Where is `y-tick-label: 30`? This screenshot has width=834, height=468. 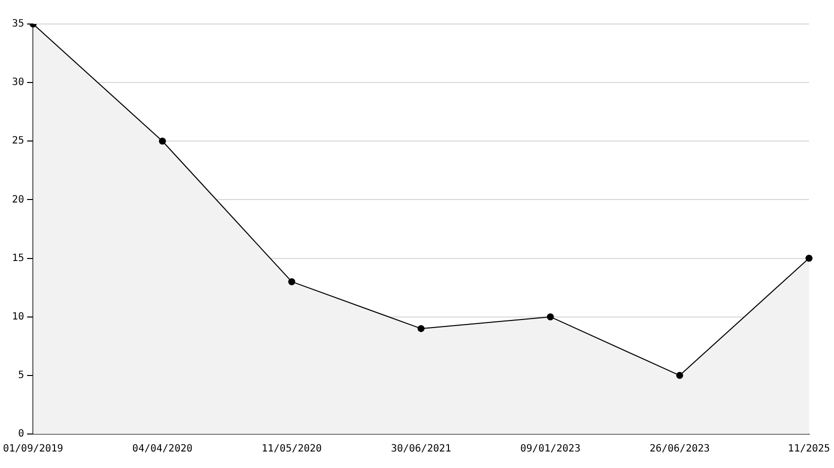
y-tick-label: 30 is located at coordinates (18, 82).